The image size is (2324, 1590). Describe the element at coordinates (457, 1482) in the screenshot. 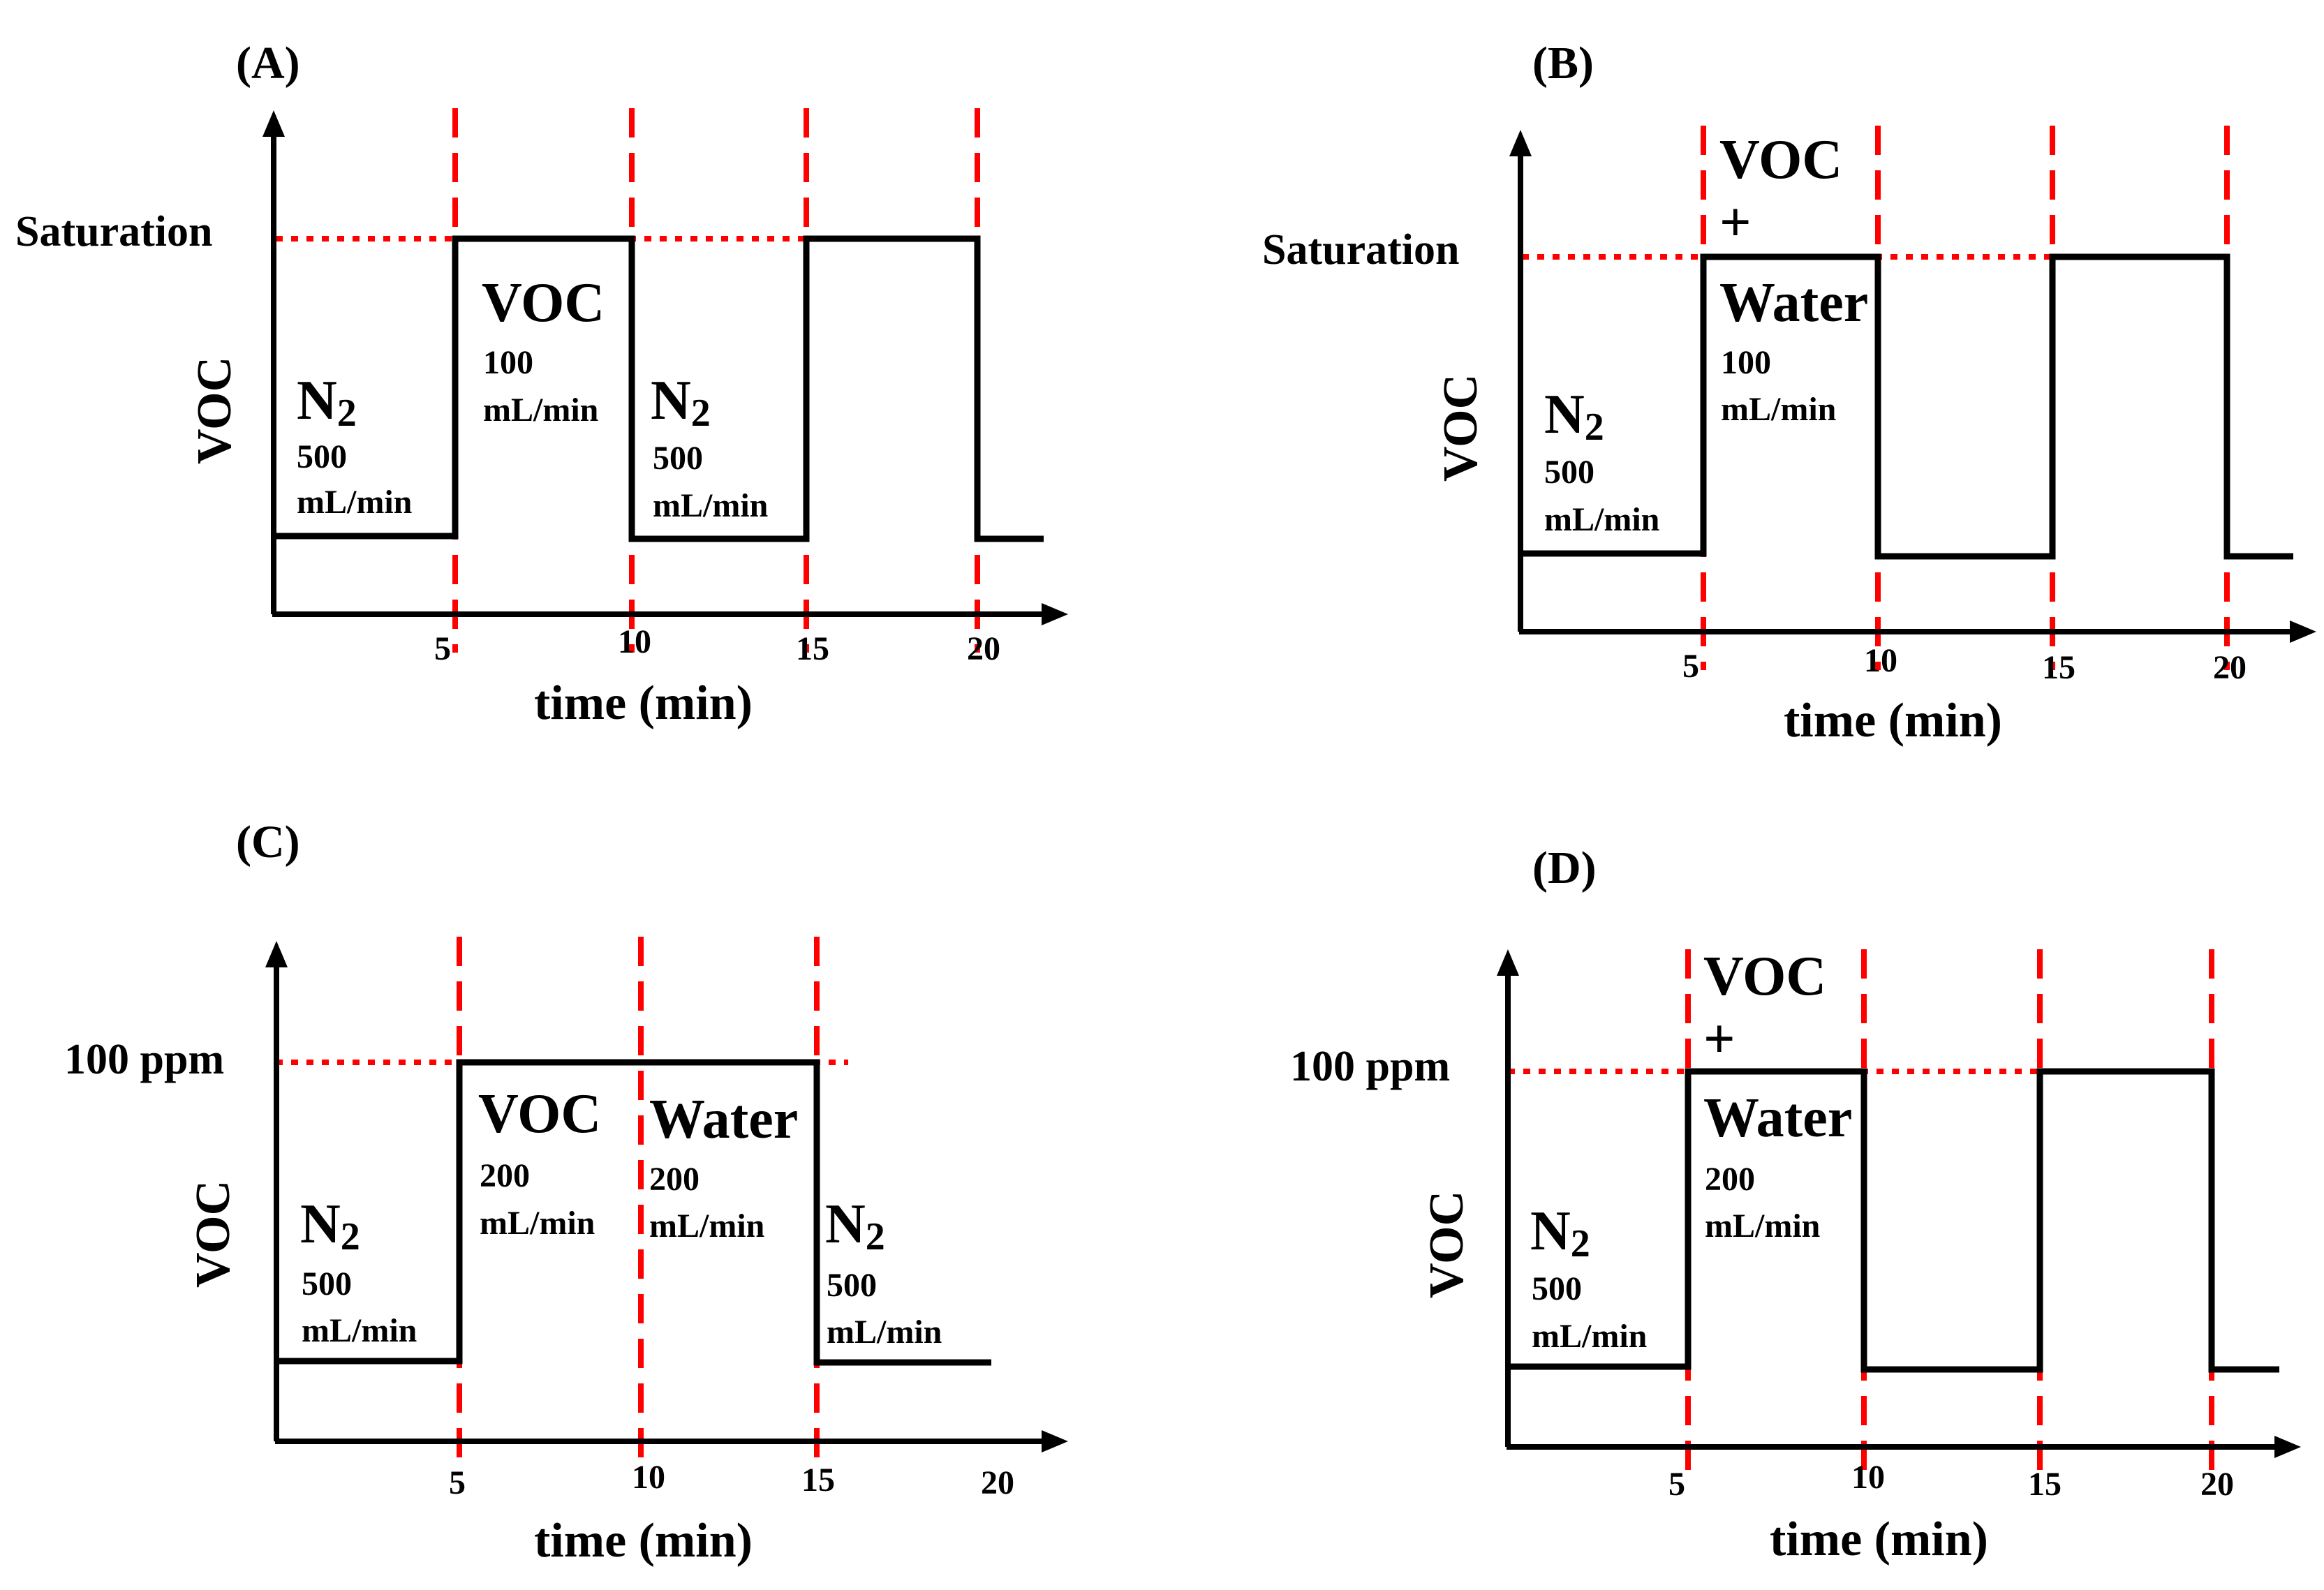

I see `panel-c-tick-5: 5` at that location.